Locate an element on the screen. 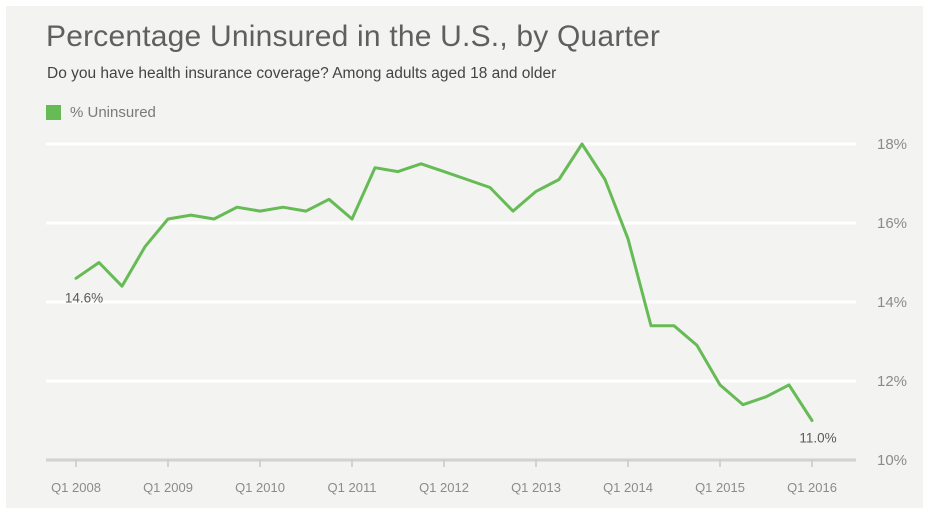  x-tick-label: Q1 2009 is located at coordinates (168, 487).